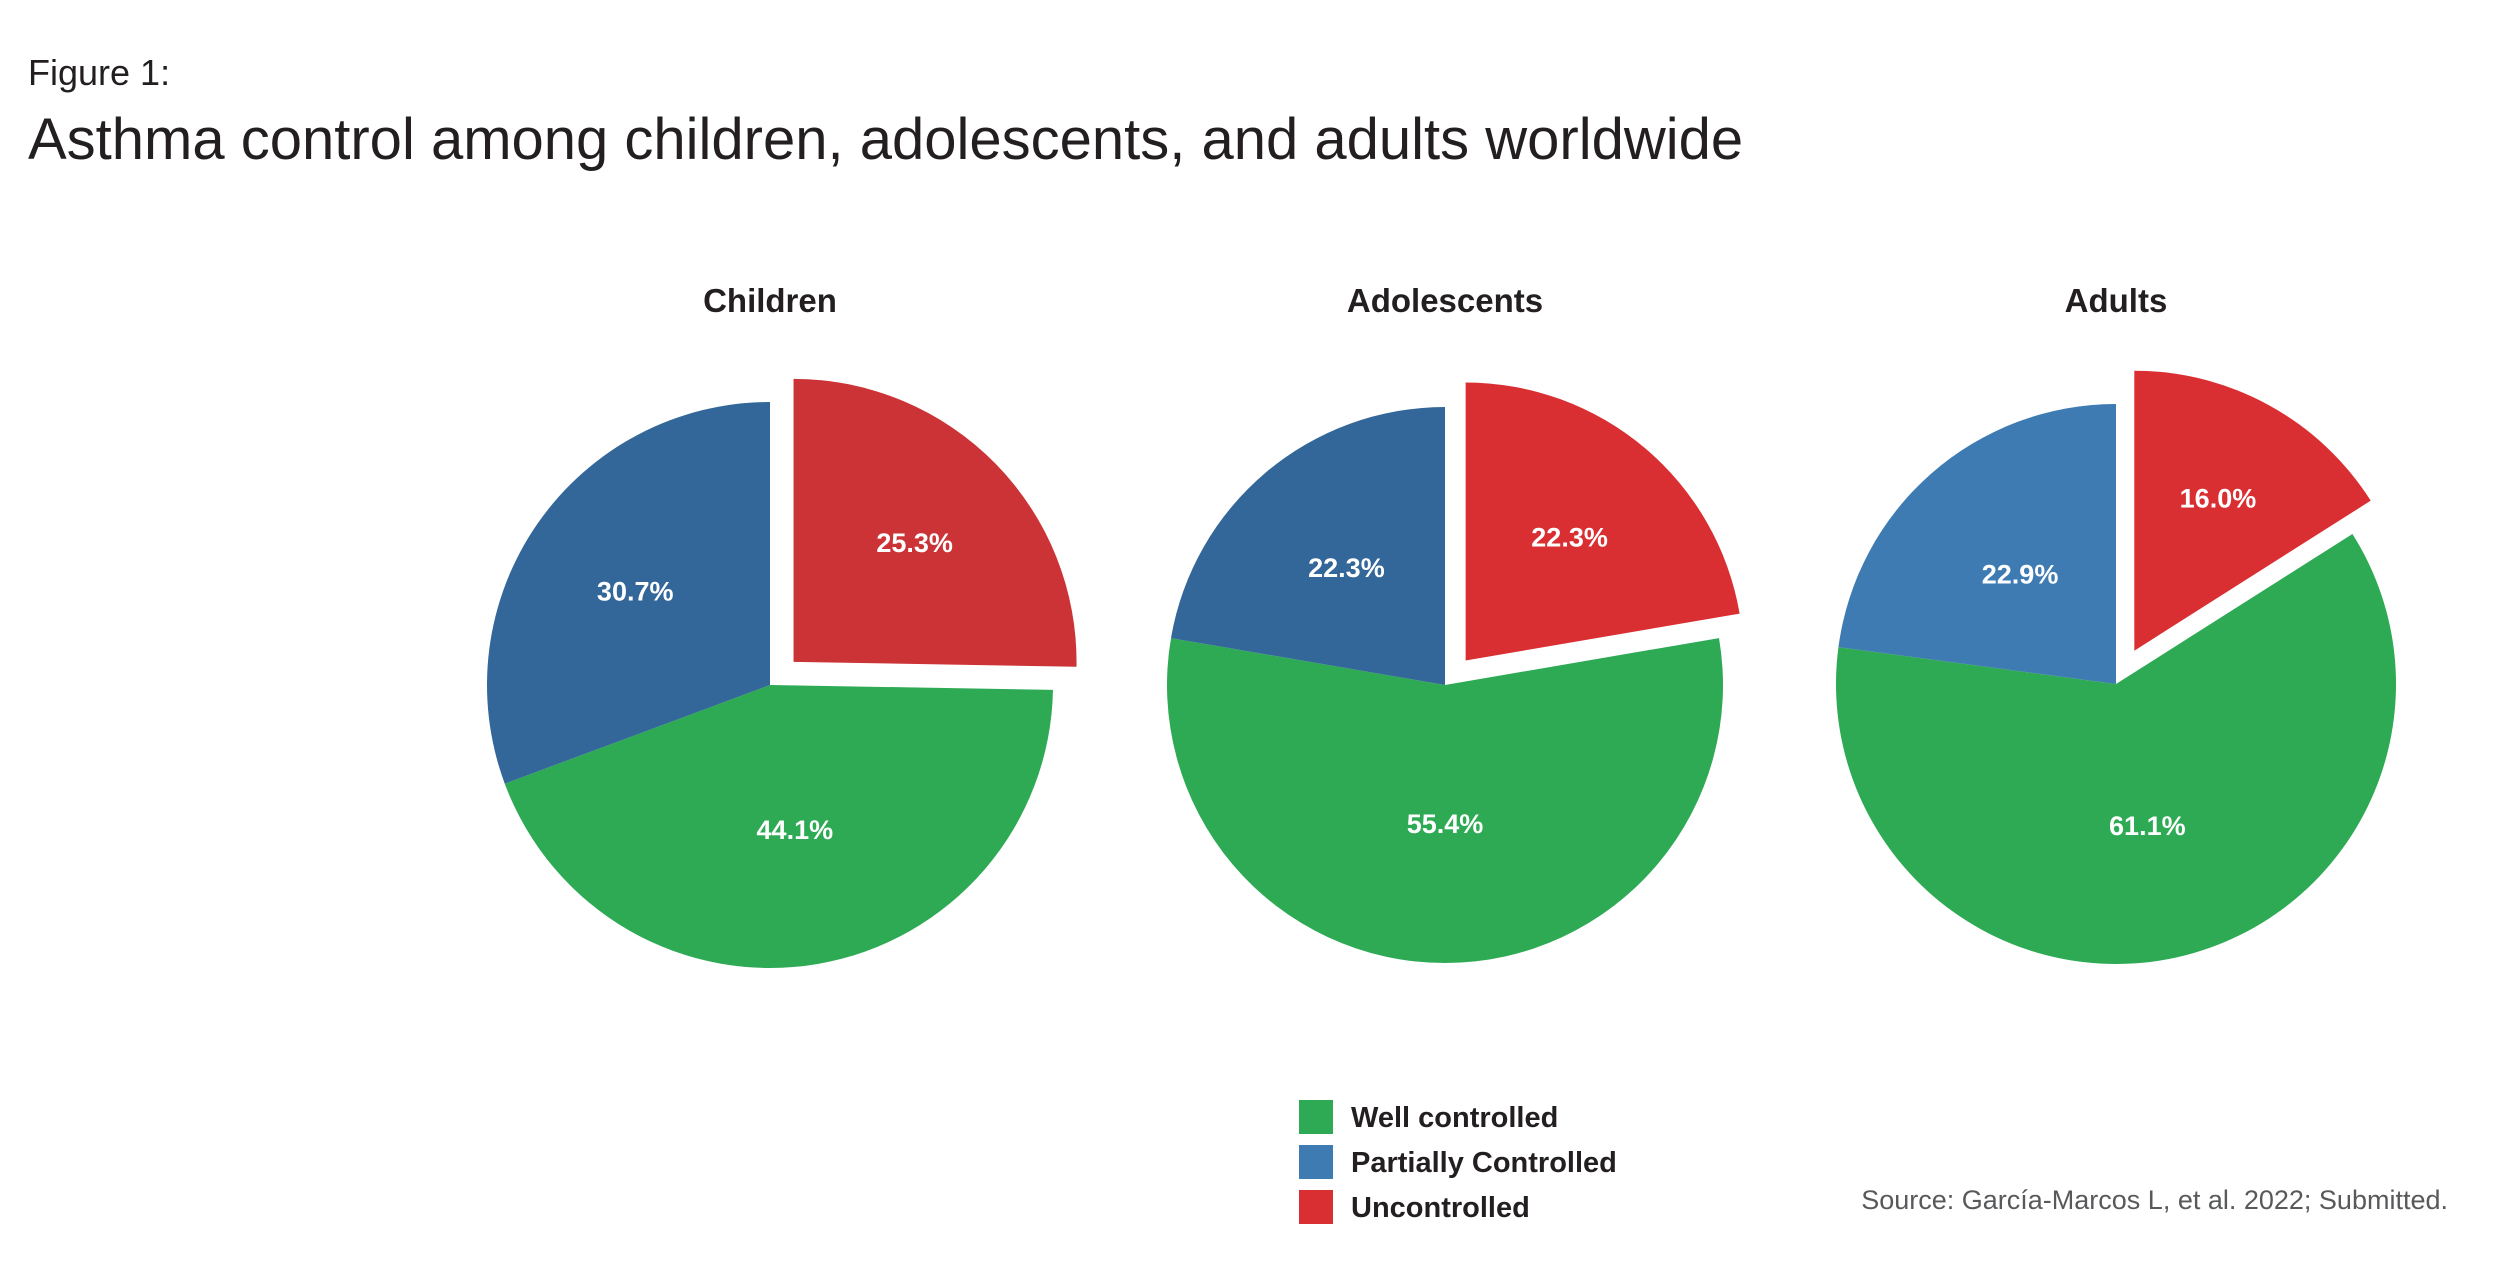 Image resolution: width=2500 pixels, height=1279 pixels. What do you see at coordinates (1316, 1117) in the screenshot?
I see `legend-swatch-well-controlled` at bounding box center [1316, 1117].